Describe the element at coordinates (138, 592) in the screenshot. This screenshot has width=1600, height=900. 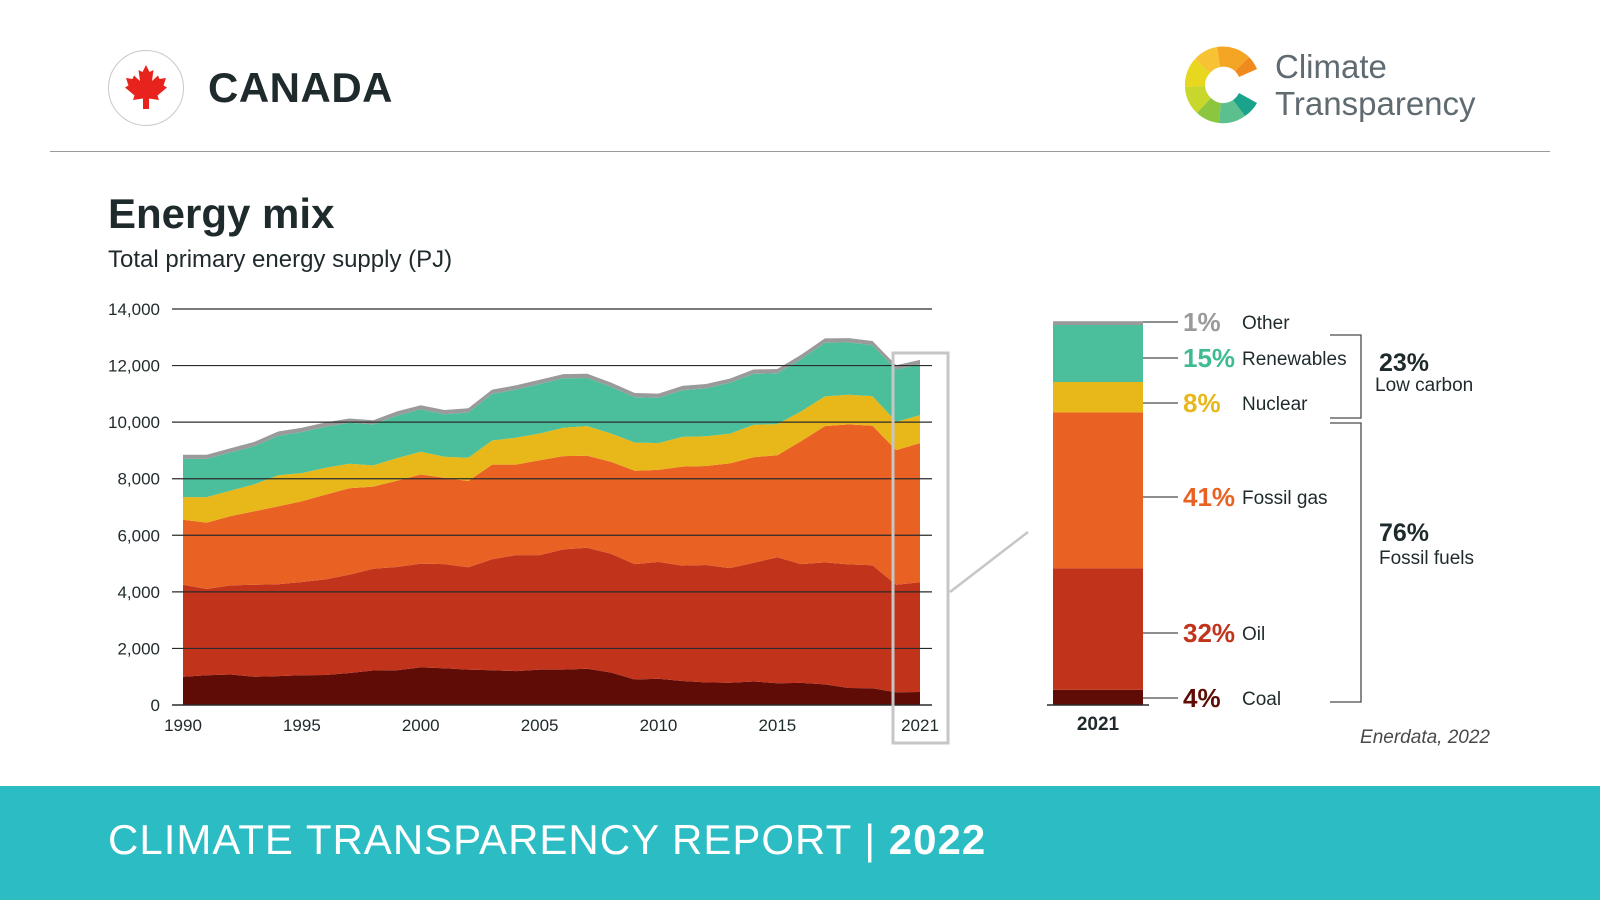
I see `y-tick-label: 4,000` at that location.